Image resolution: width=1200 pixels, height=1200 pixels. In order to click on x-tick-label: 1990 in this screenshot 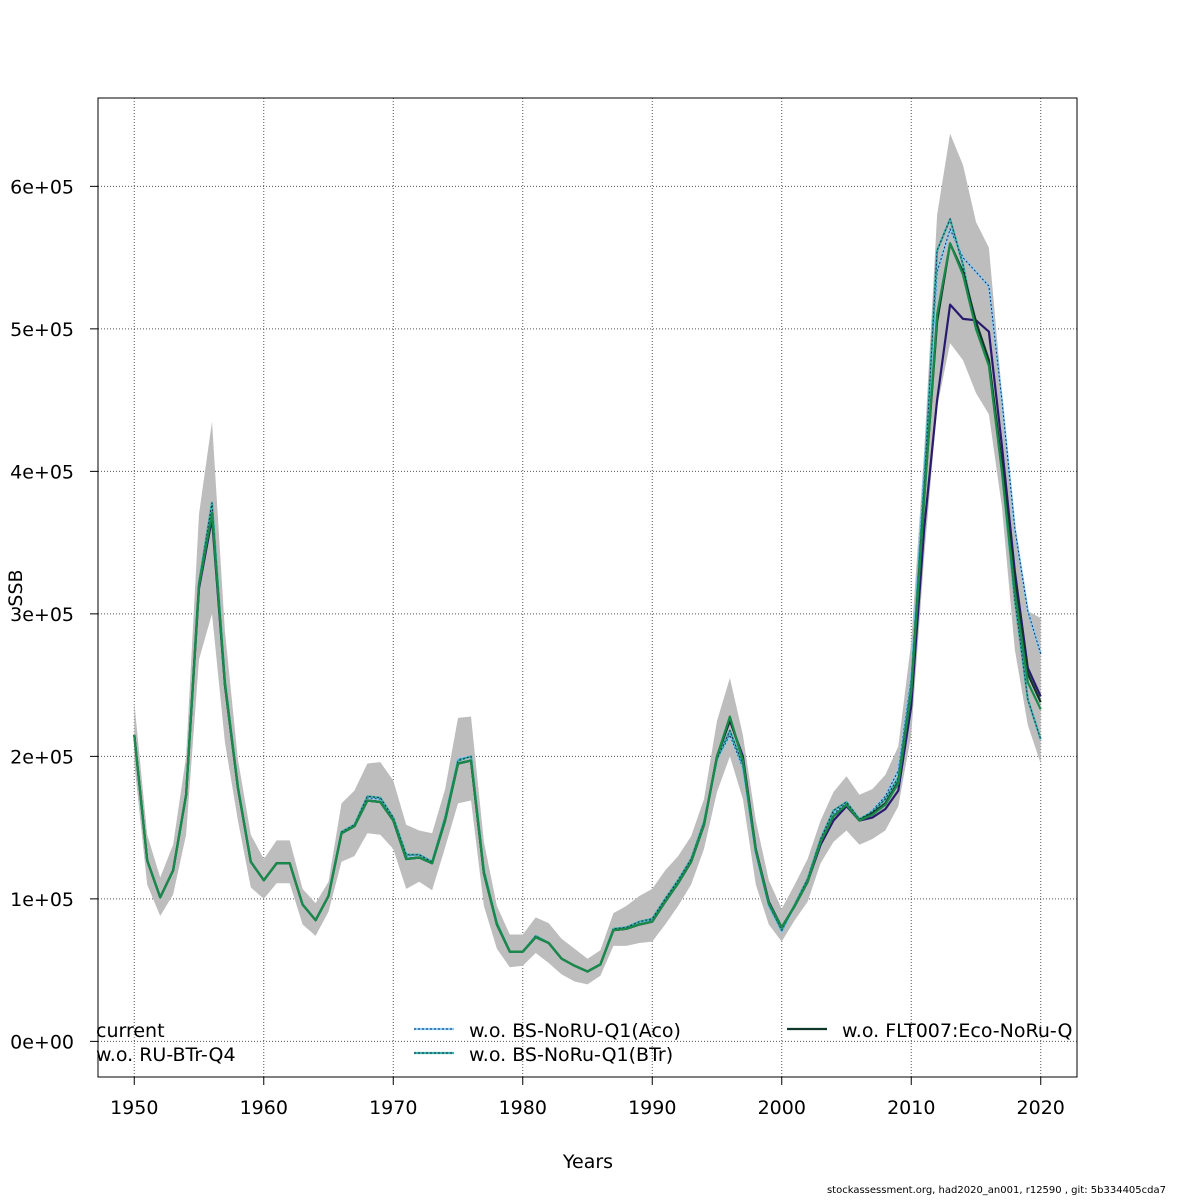, I will do `click(652, 1108)`.